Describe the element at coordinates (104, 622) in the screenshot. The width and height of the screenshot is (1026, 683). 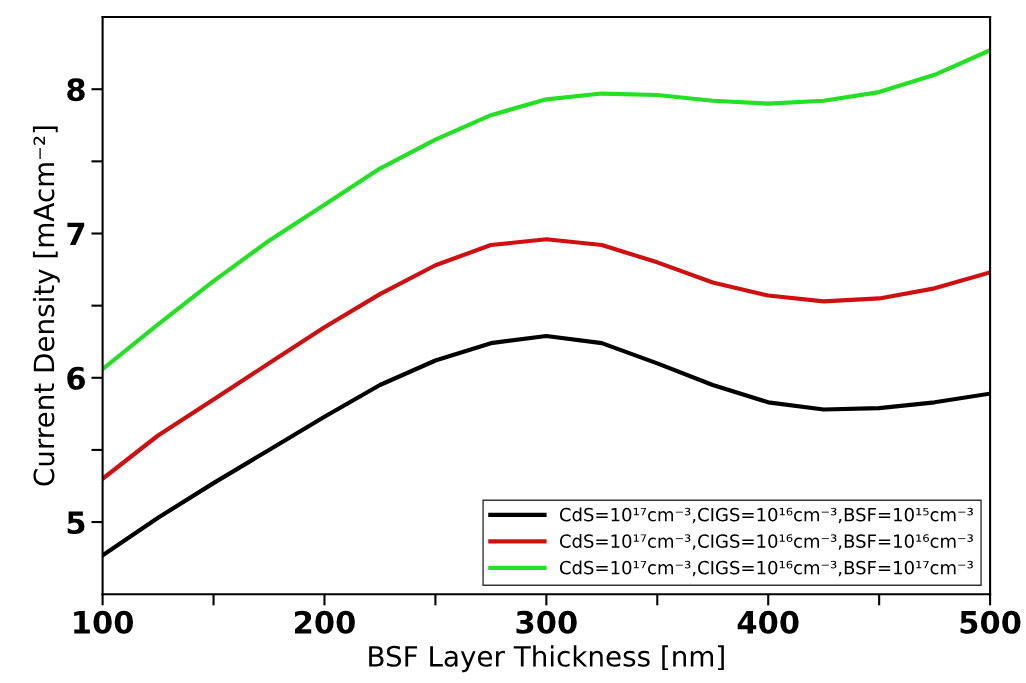
I see `x-tick-label: 100` at that location.